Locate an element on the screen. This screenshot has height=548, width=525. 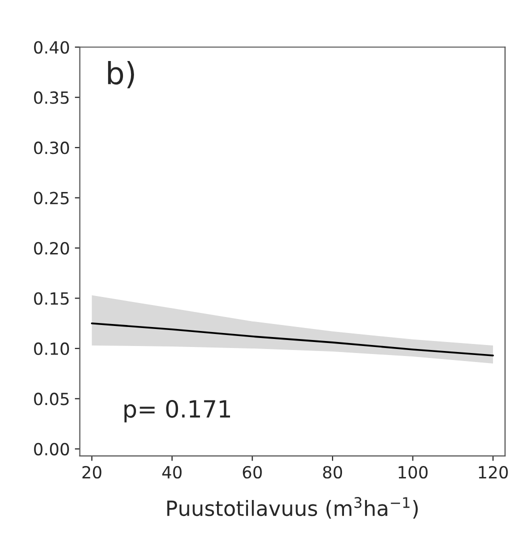
annotation: b) is located at coordinates (121, 74).